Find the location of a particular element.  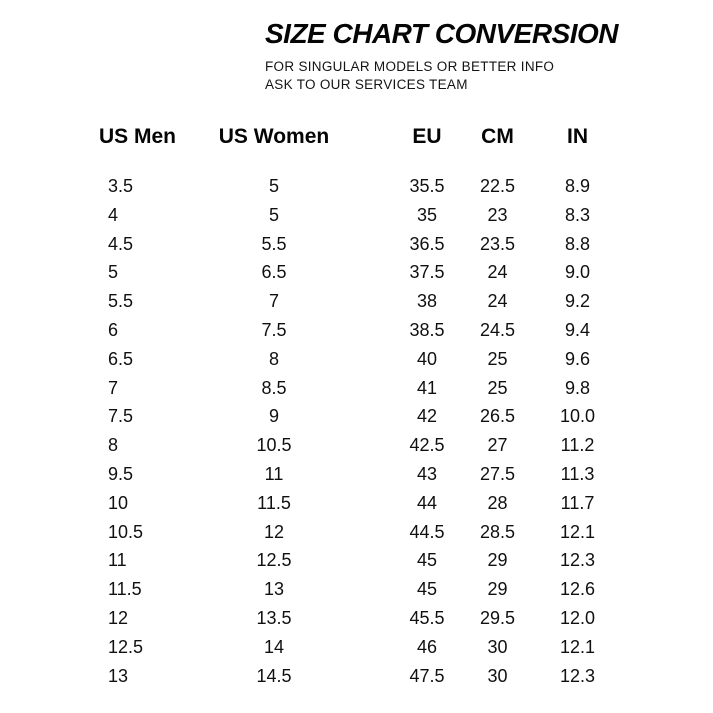

table-row: 5 6.5 37.5 24 9.0 is located at coordinates (342, 272).